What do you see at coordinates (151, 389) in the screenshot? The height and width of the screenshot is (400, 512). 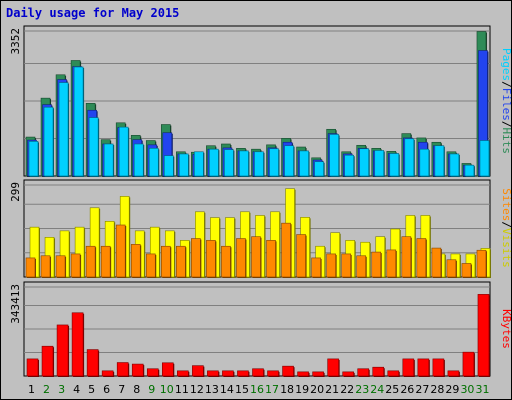 I see `x-tick-label: 9` at bounding box center [151, 389].